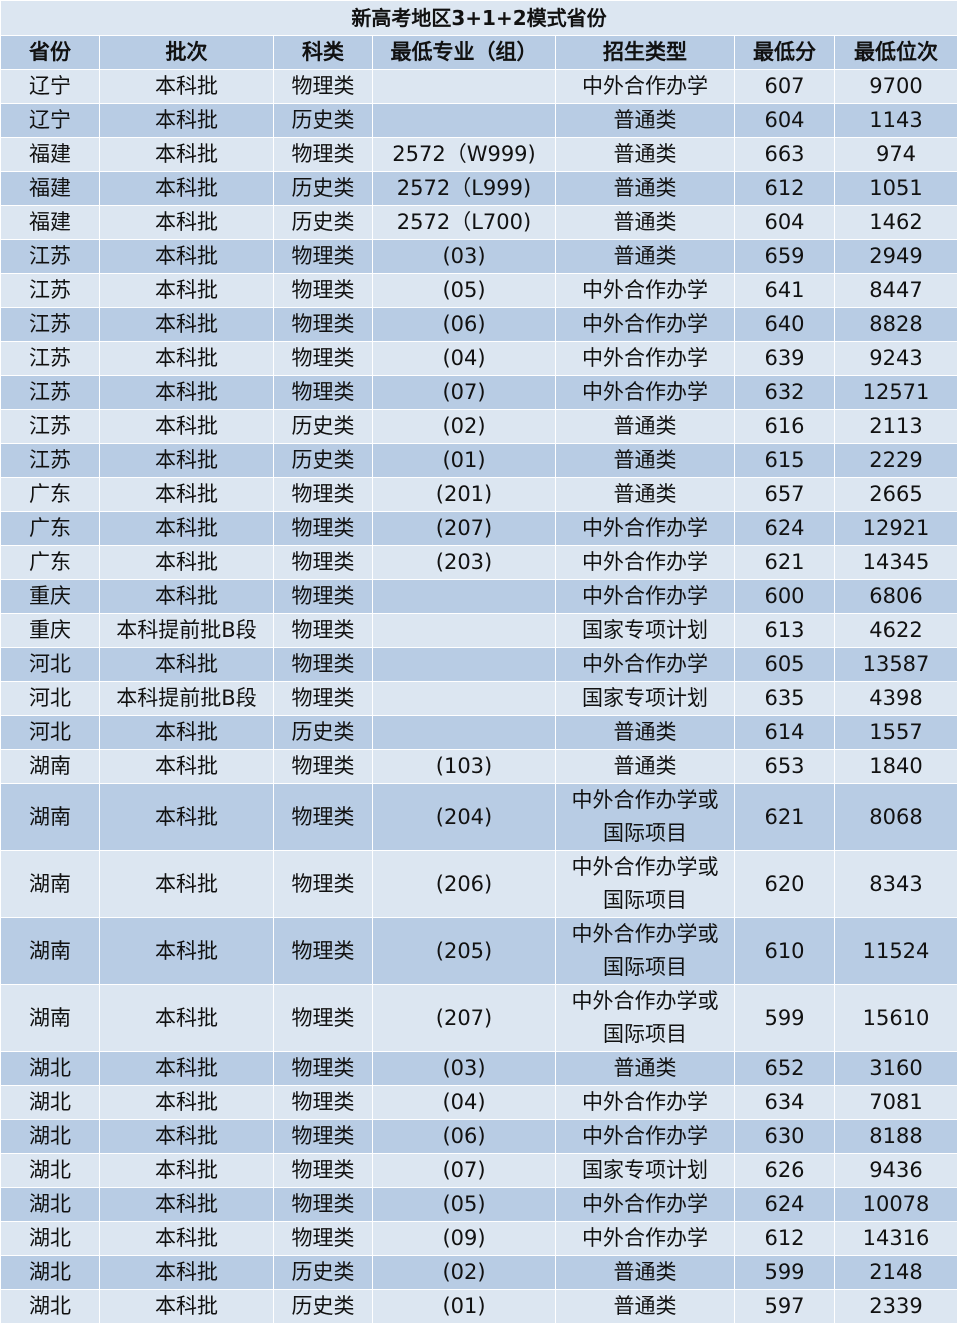 This screenshot has height=1324, width=957. What do you see at coordinates (785, 1171) in the screenshot?
I see `cell-min-score: 626` at bounding box center [785, 1171].